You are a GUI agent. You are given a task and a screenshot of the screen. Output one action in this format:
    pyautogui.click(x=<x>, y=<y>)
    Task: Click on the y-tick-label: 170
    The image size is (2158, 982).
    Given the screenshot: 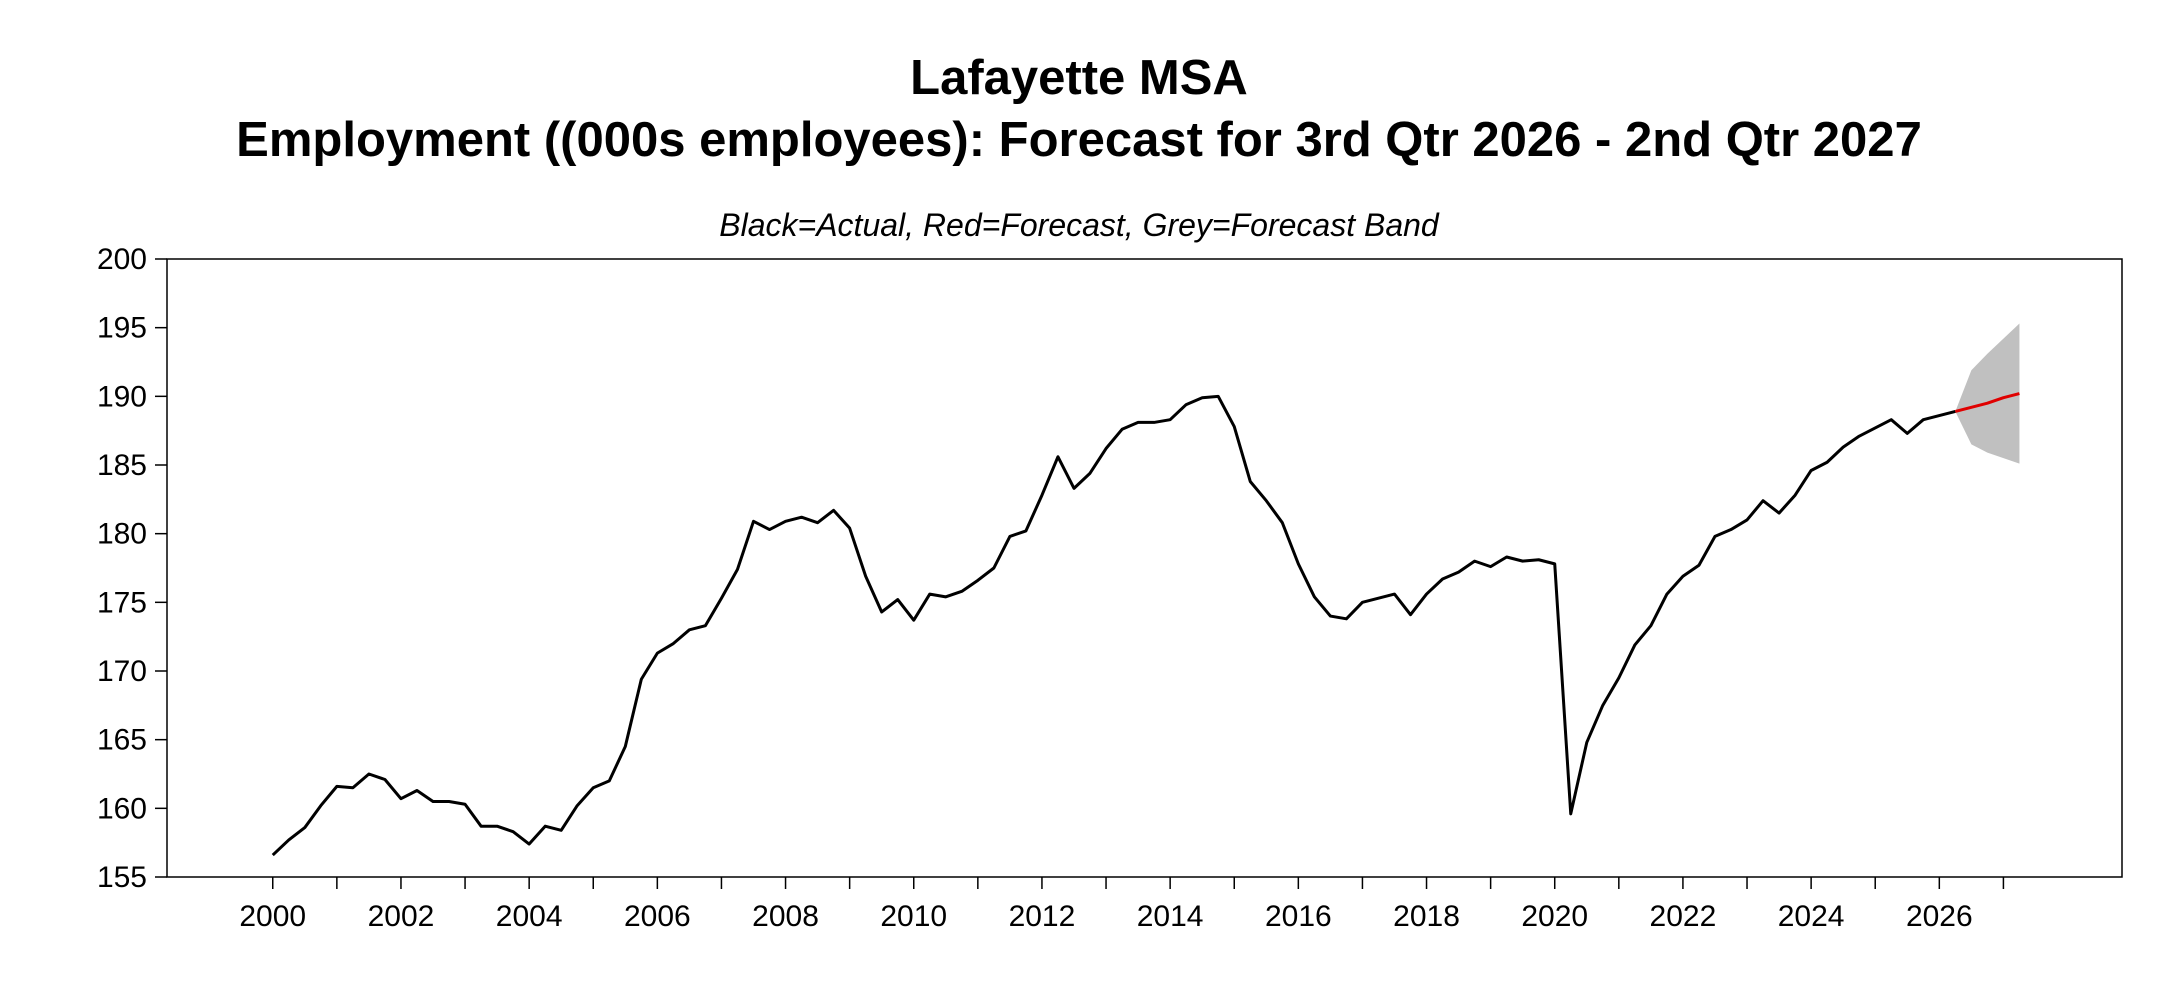 What is the action you would take?
    pyautogui.click(x=122, y=671)
    